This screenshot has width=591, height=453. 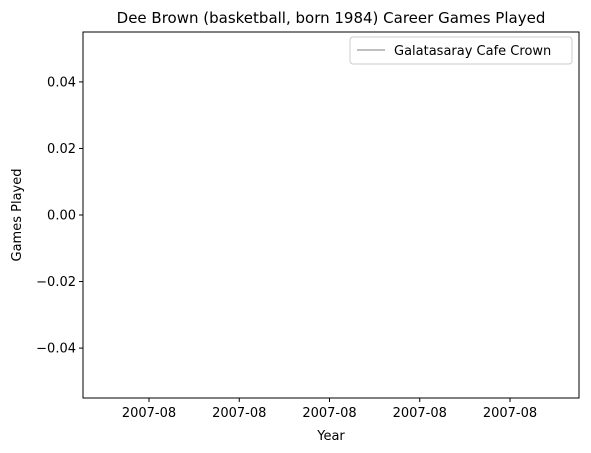 I want to click on y-tick-label: −0.02, so click(x=56, y=282).